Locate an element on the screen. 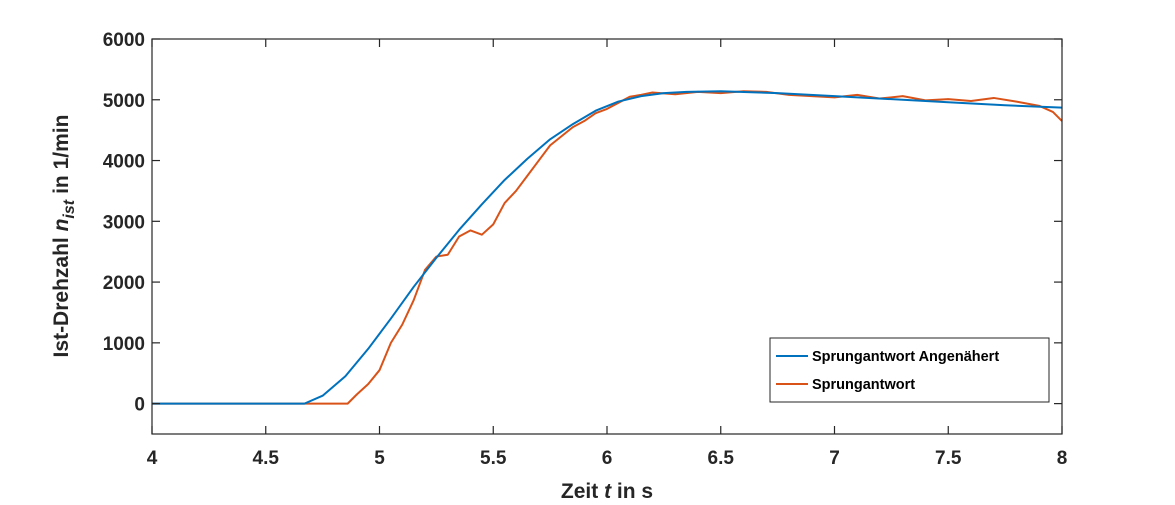 The image size is (1175, 505). x-axis-title: Zeit t in s is located at coordinates (607, 491).